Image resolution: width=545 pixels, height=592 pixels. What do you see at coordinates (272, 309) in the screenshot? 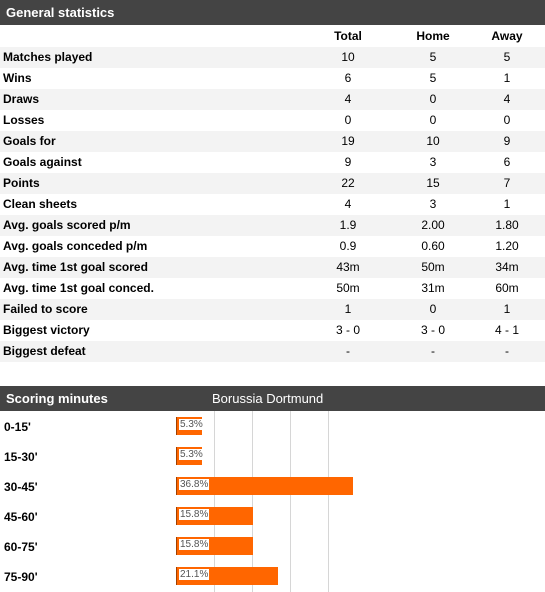
I see `stats-row: Failed to score 1 0 1` at bounding box center [272, 309].